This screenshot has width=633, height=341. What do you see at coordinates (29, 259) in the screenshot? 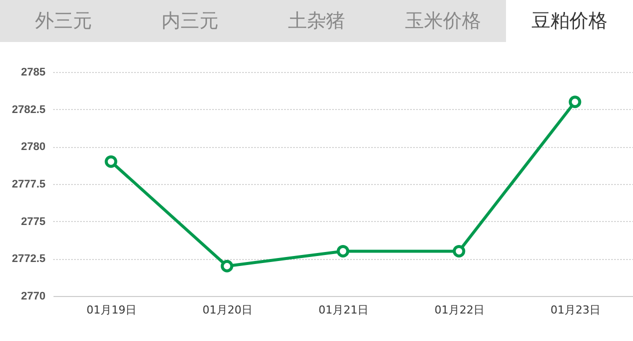
I see `y-tick-label: 2772.5` at bounding box center [29, 259].